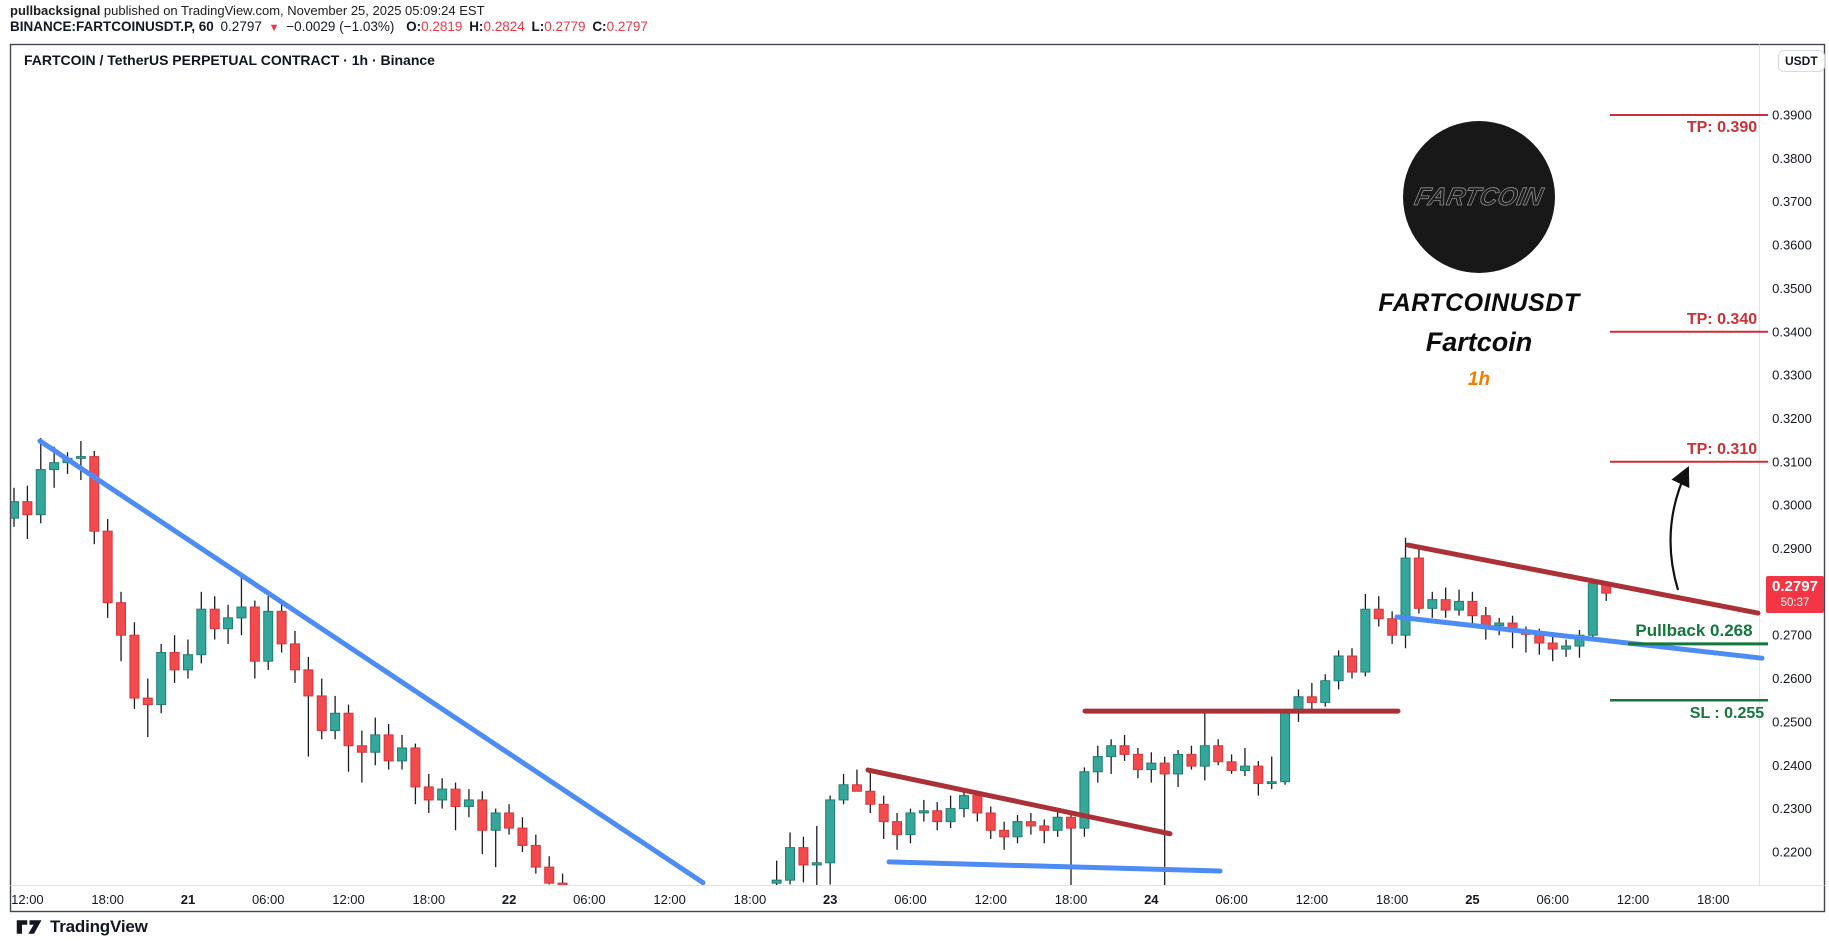 The width and height of the screenshot is (1829, 949). Describe the element at coordinates (476, 26) in the screenshot. I see `high-label: H:` at that location.